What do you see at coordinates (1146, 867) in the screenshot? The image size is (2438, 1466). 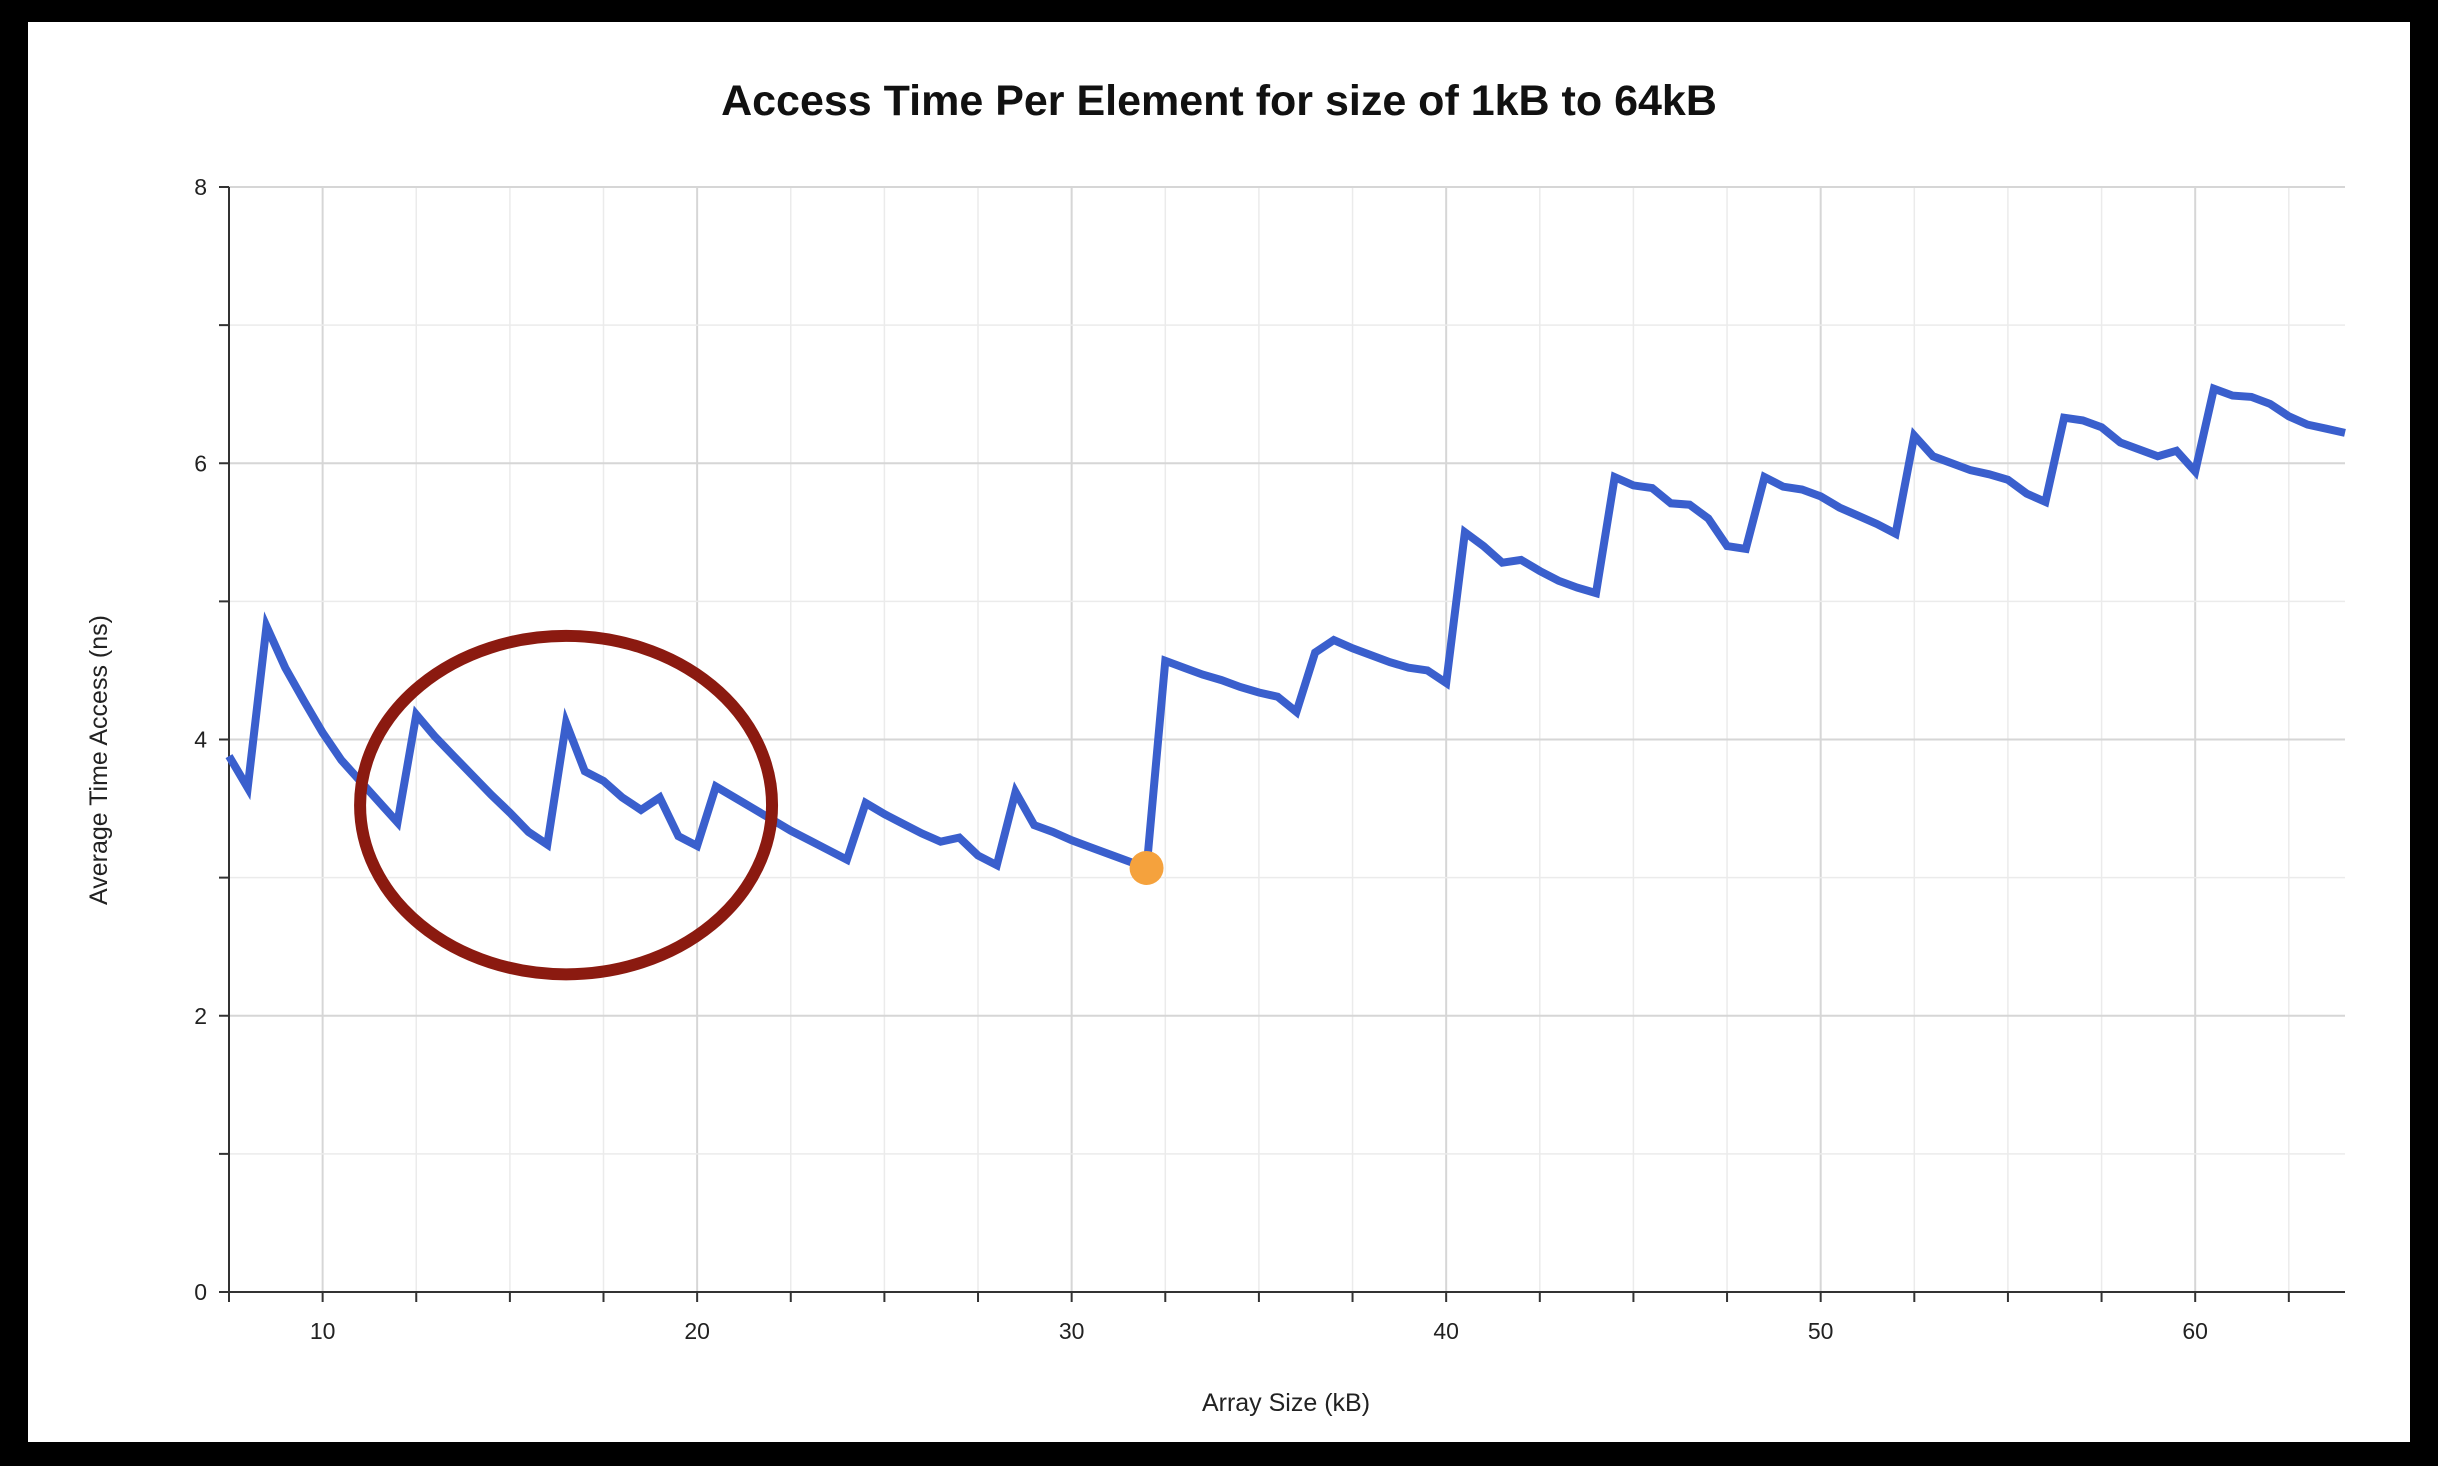 I see `highlight-point` at bounding box center [1146, 867].